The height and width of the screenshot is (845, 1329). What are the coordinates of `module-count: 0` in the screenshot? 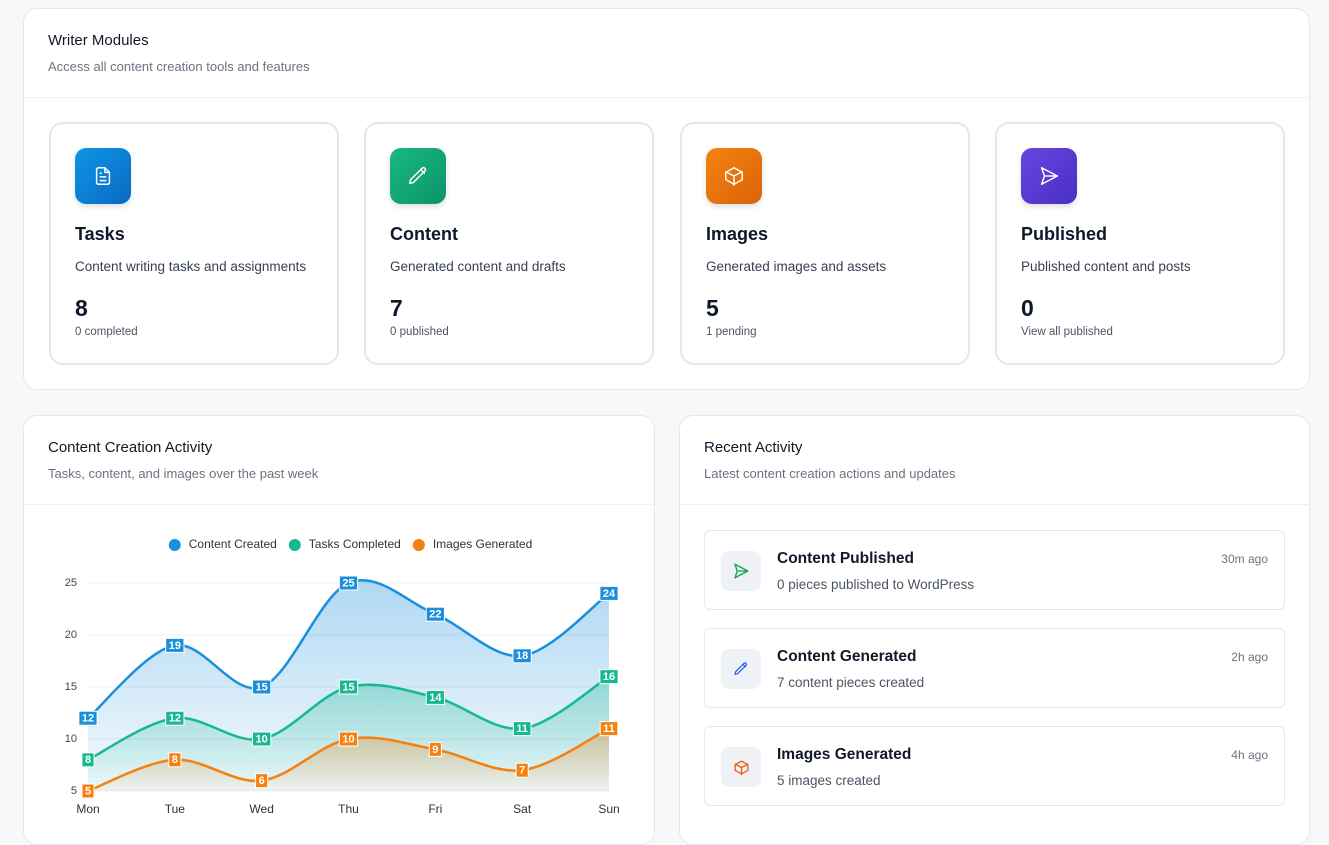 It's located at (1027, 308).